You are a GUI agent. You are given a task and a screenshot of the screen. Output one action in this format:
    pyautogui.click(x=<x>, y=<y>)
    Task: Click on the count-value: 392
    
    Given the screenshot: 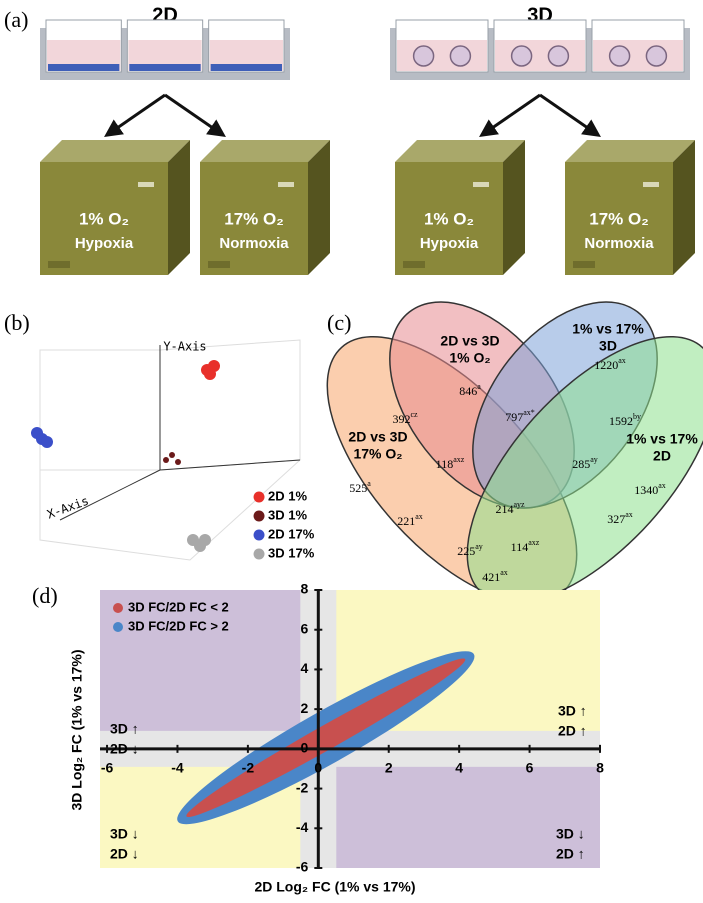 What is the action you would take?
    pyautogui.click(x=401, y=419)
    